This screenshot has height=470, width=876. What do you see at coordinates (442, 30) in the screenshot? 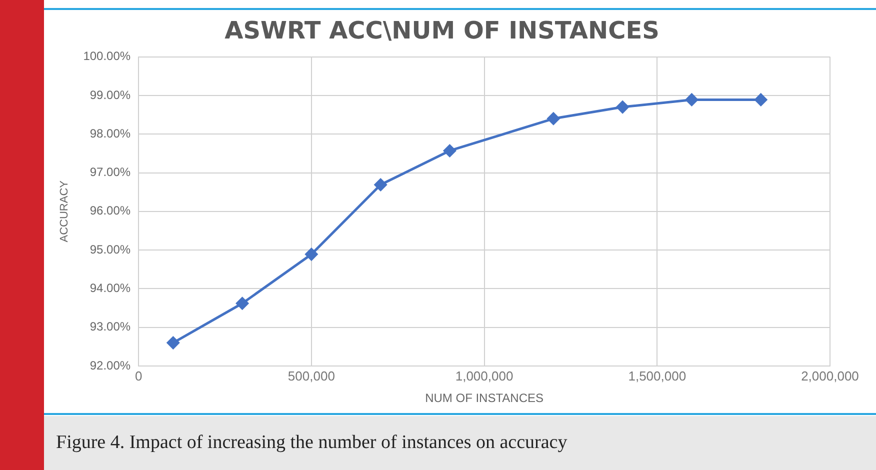
I see `chart-title: ASWRT ACC\NUM OF INSTANCES` at bounding box center [442, 30].